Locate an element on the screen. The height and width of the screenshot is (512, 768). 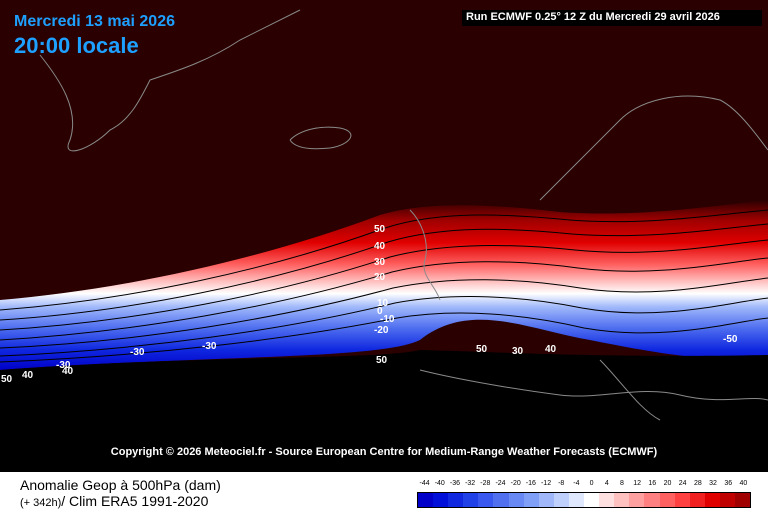
legend-tick: 16 is located at coordinates (652, 483).